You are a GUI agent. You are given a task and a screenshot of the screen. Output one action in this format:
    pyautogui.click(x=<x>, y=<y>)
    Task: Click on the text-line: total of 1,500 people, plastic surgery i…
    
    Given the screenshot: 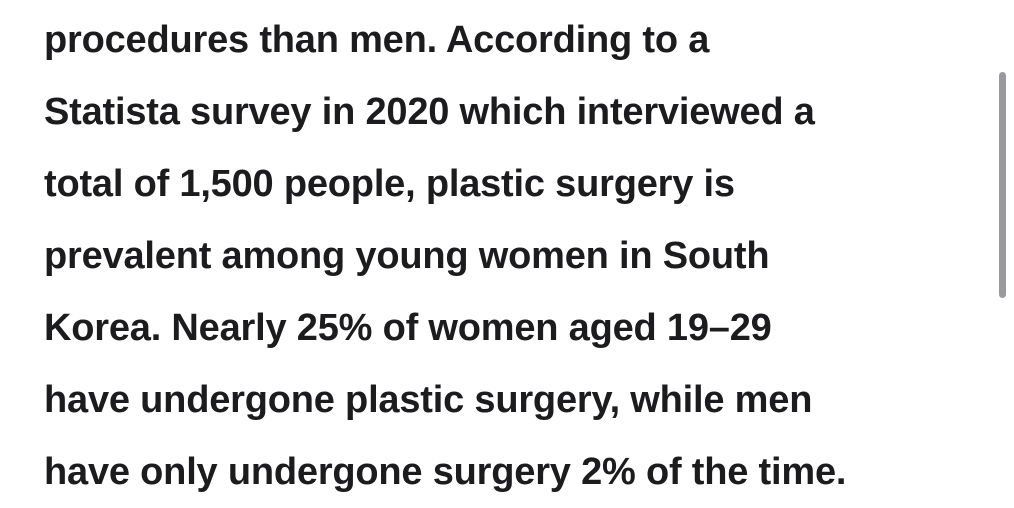 What is the action you would take?
    pyautogui.click(x=389, y=184)
    